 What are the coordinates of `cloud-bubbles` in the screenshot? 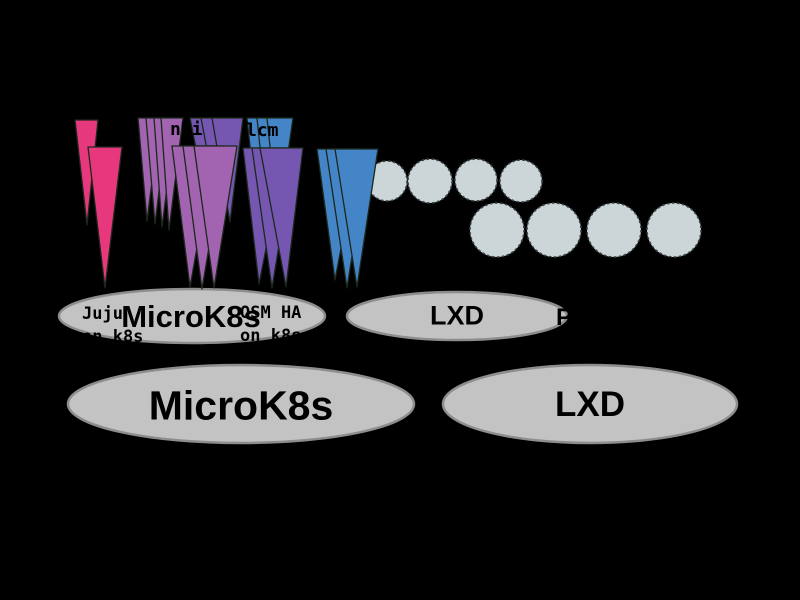 It's located at (534, 208).